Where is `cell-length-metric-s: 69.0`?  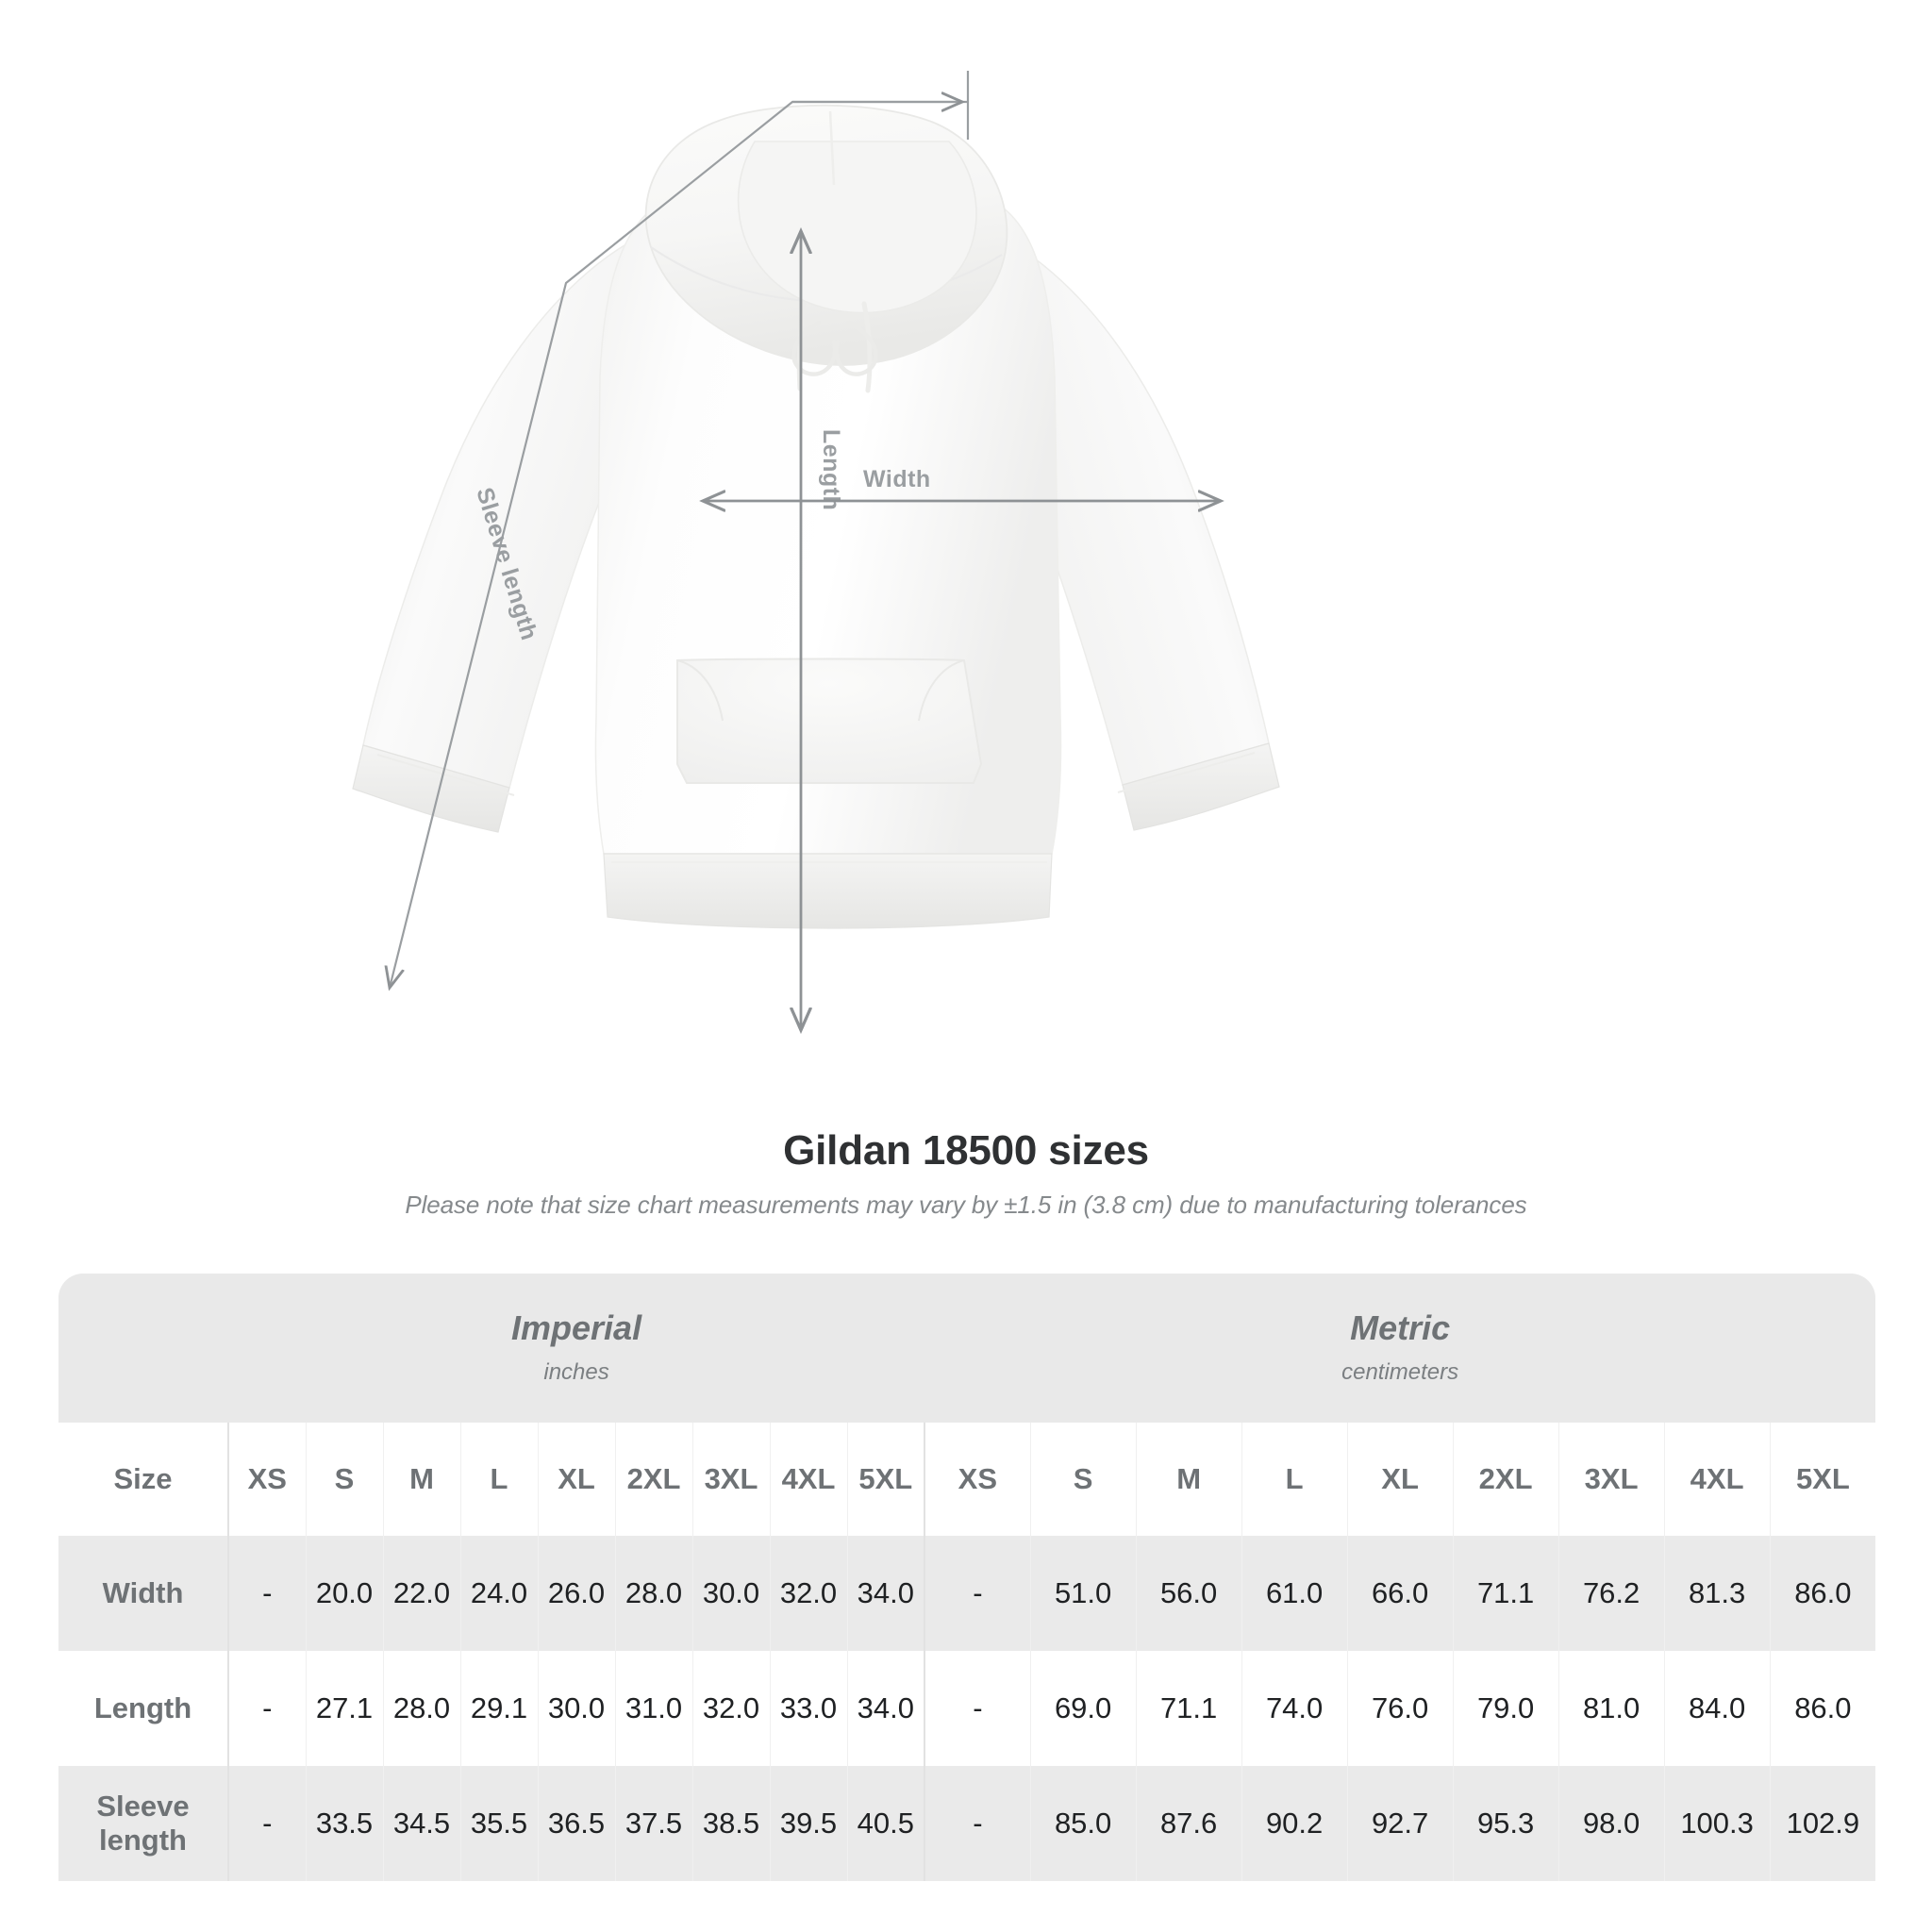
cell-length-metric-s: 69.0 is located at coordinates (1083, 1709).